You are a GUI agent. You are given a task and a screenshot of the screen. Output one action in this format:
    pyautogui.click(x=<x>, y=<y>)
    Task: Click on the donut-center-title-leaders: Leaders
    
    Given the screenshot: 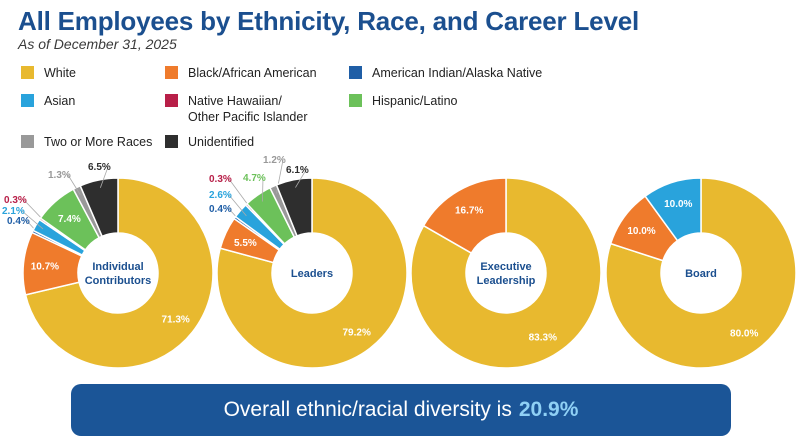 What is the action you would take?
    pyautogui.click(x=312, y=274)
    